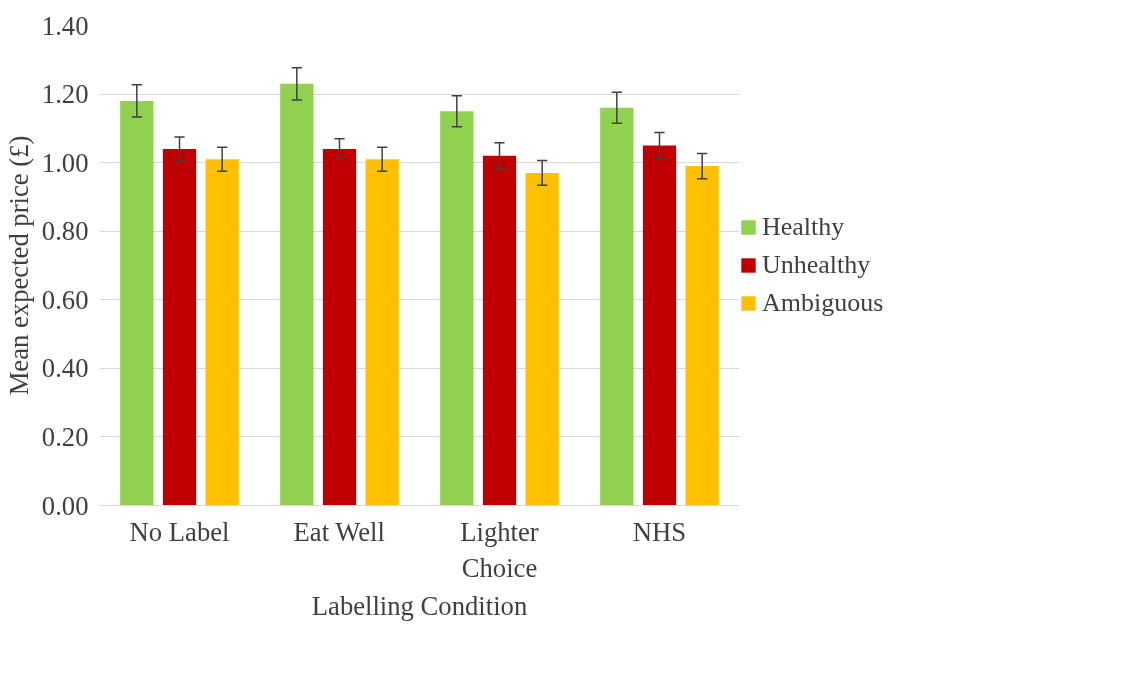 Image resolution: width=1135 pixels, height=685 pixels. What do you see at coordinates (65, 94) in the screenshot?
I see `y-tick-label: 1.20` at bounding box center [65, 94].